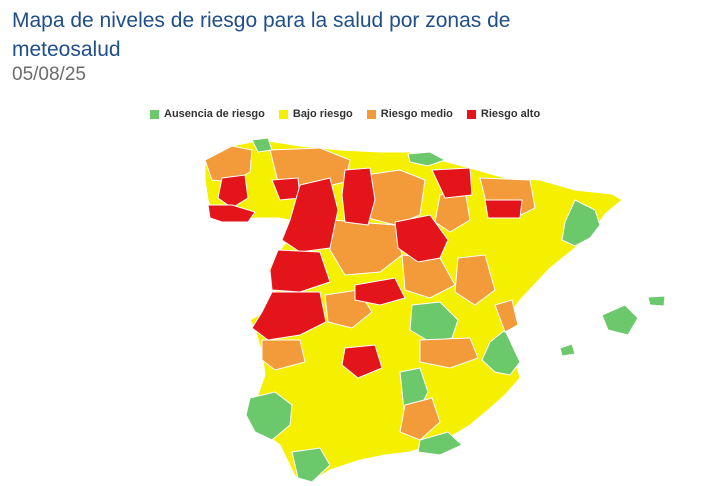 The width and height of the screenshot is (723, 486). What do you see at coordinates (289, 316) in the screenshot?
I see `zone-red-caceres` at bounding box center [289, 316].